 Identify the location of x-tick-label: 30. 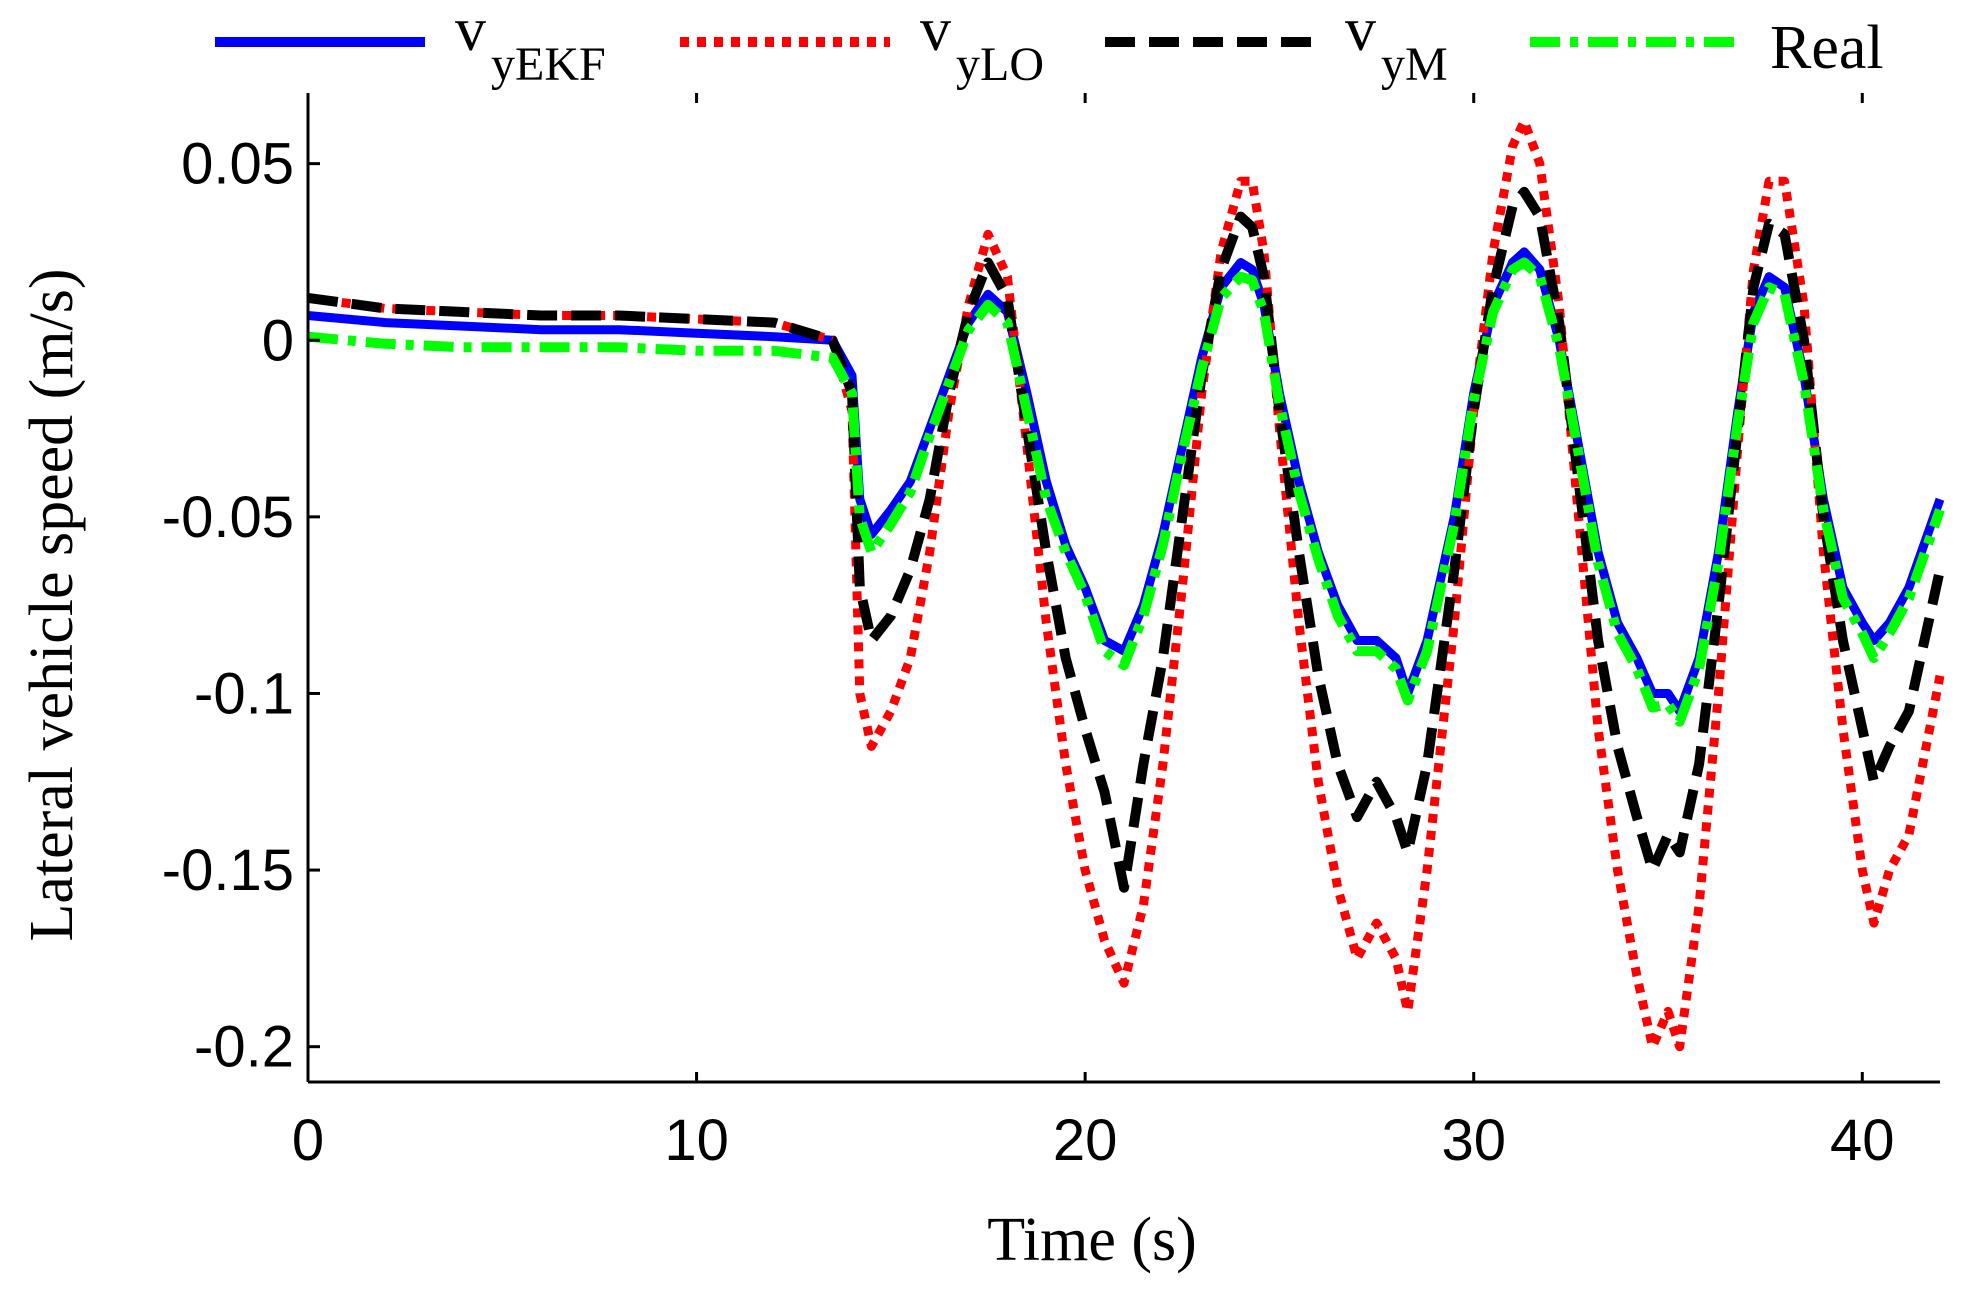
(1473, 1140).